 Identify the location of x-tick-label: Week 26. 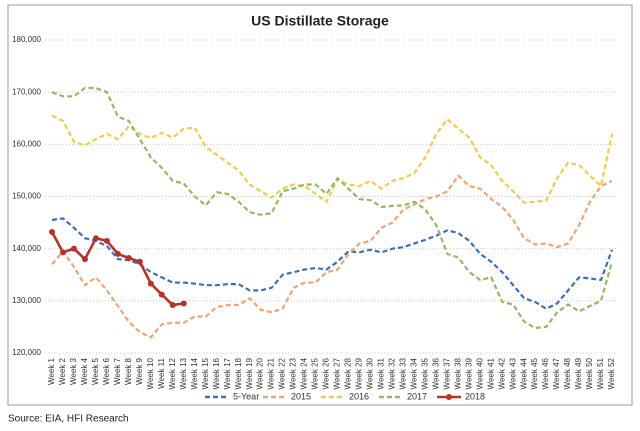
(326, 373).